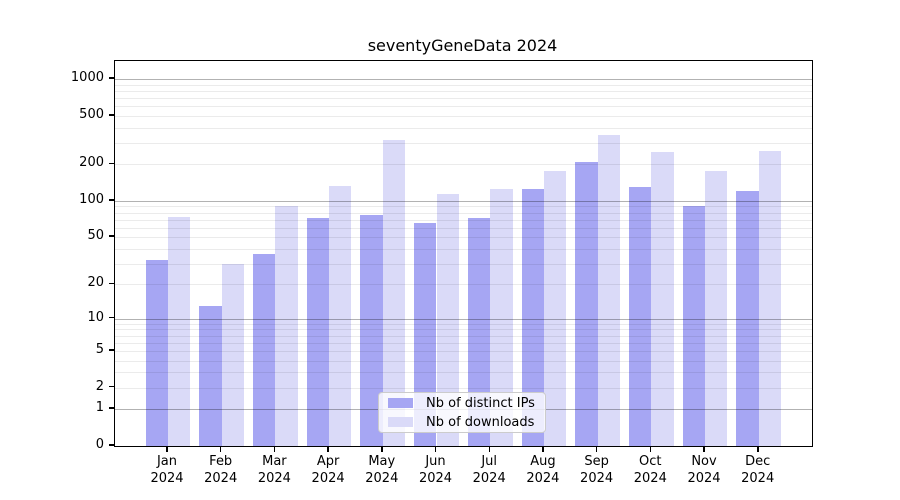 This screenshot has height=500, width=900. Describe the element at coordinates (489, 461) in the screenshot. I see `x-tick-month: Jul` at that location.